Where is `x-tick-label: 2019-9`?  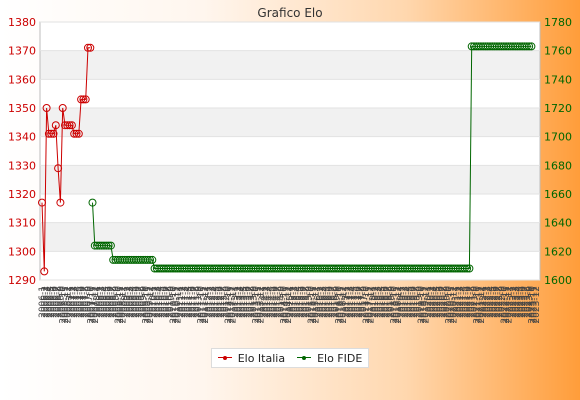
x-tick-label: 2019-9 is located at coordinates (420, 302).